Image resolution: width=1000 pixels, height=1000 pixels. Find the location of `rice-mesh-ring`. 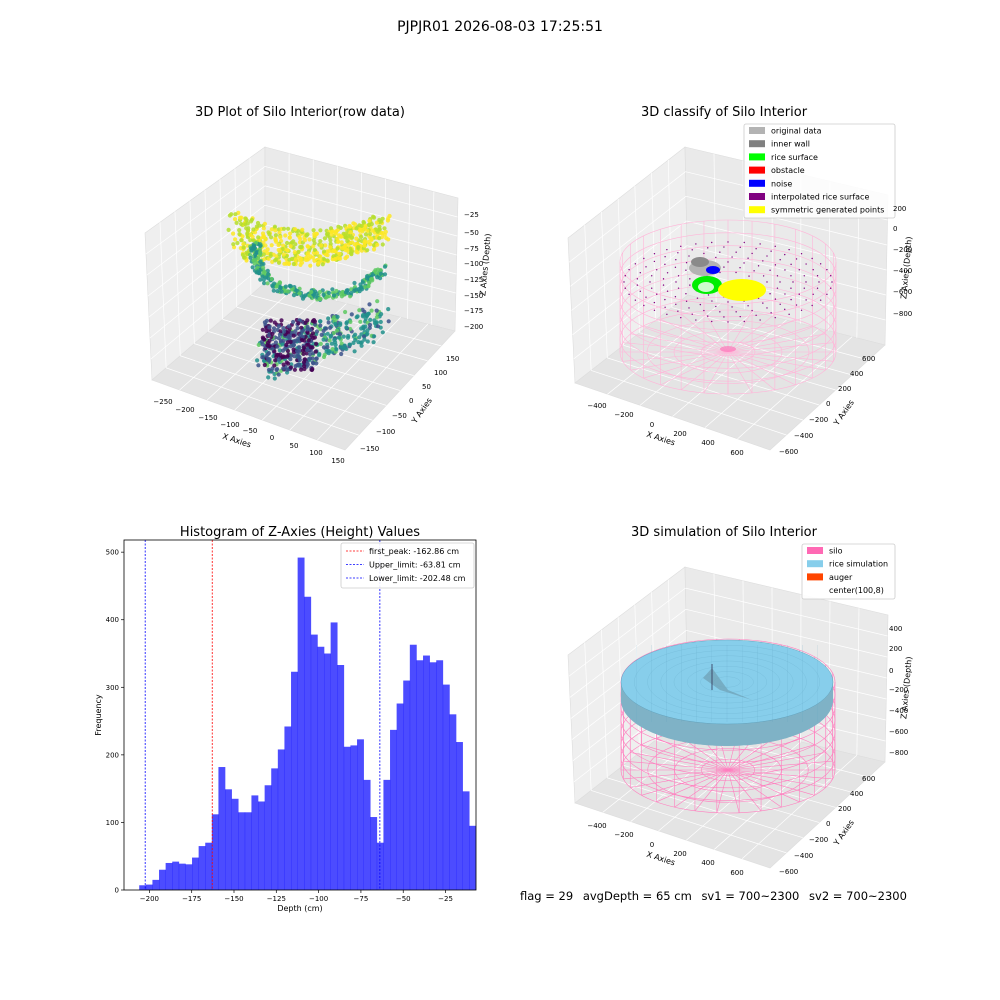

rice-mesh-ring is located at coordinates (727, 682).